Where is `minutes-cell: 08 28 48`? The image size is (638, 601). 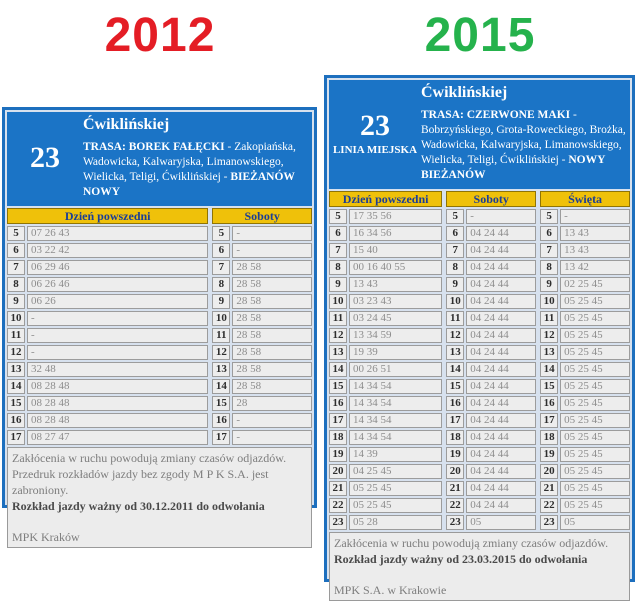 minutes-cell: 08 28 48 is located at coordinates (118, 386).